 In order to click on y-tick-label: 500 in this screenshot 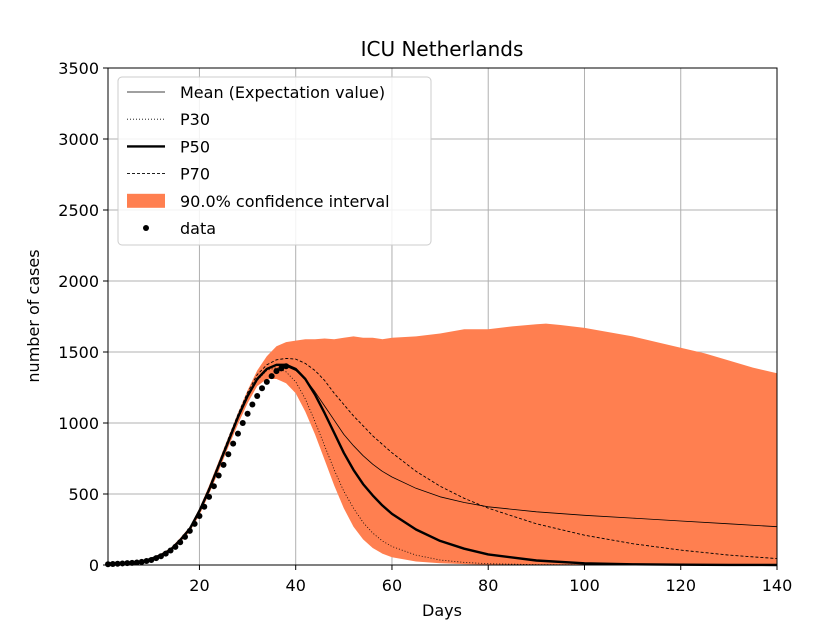, I will do `click(83, 494)`.